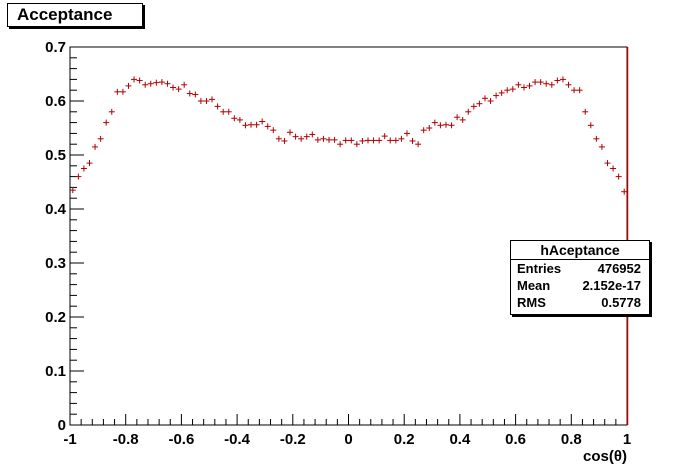 The image size is (696, 472). I want to click on x-tick-label: -1, so click(69, 439).